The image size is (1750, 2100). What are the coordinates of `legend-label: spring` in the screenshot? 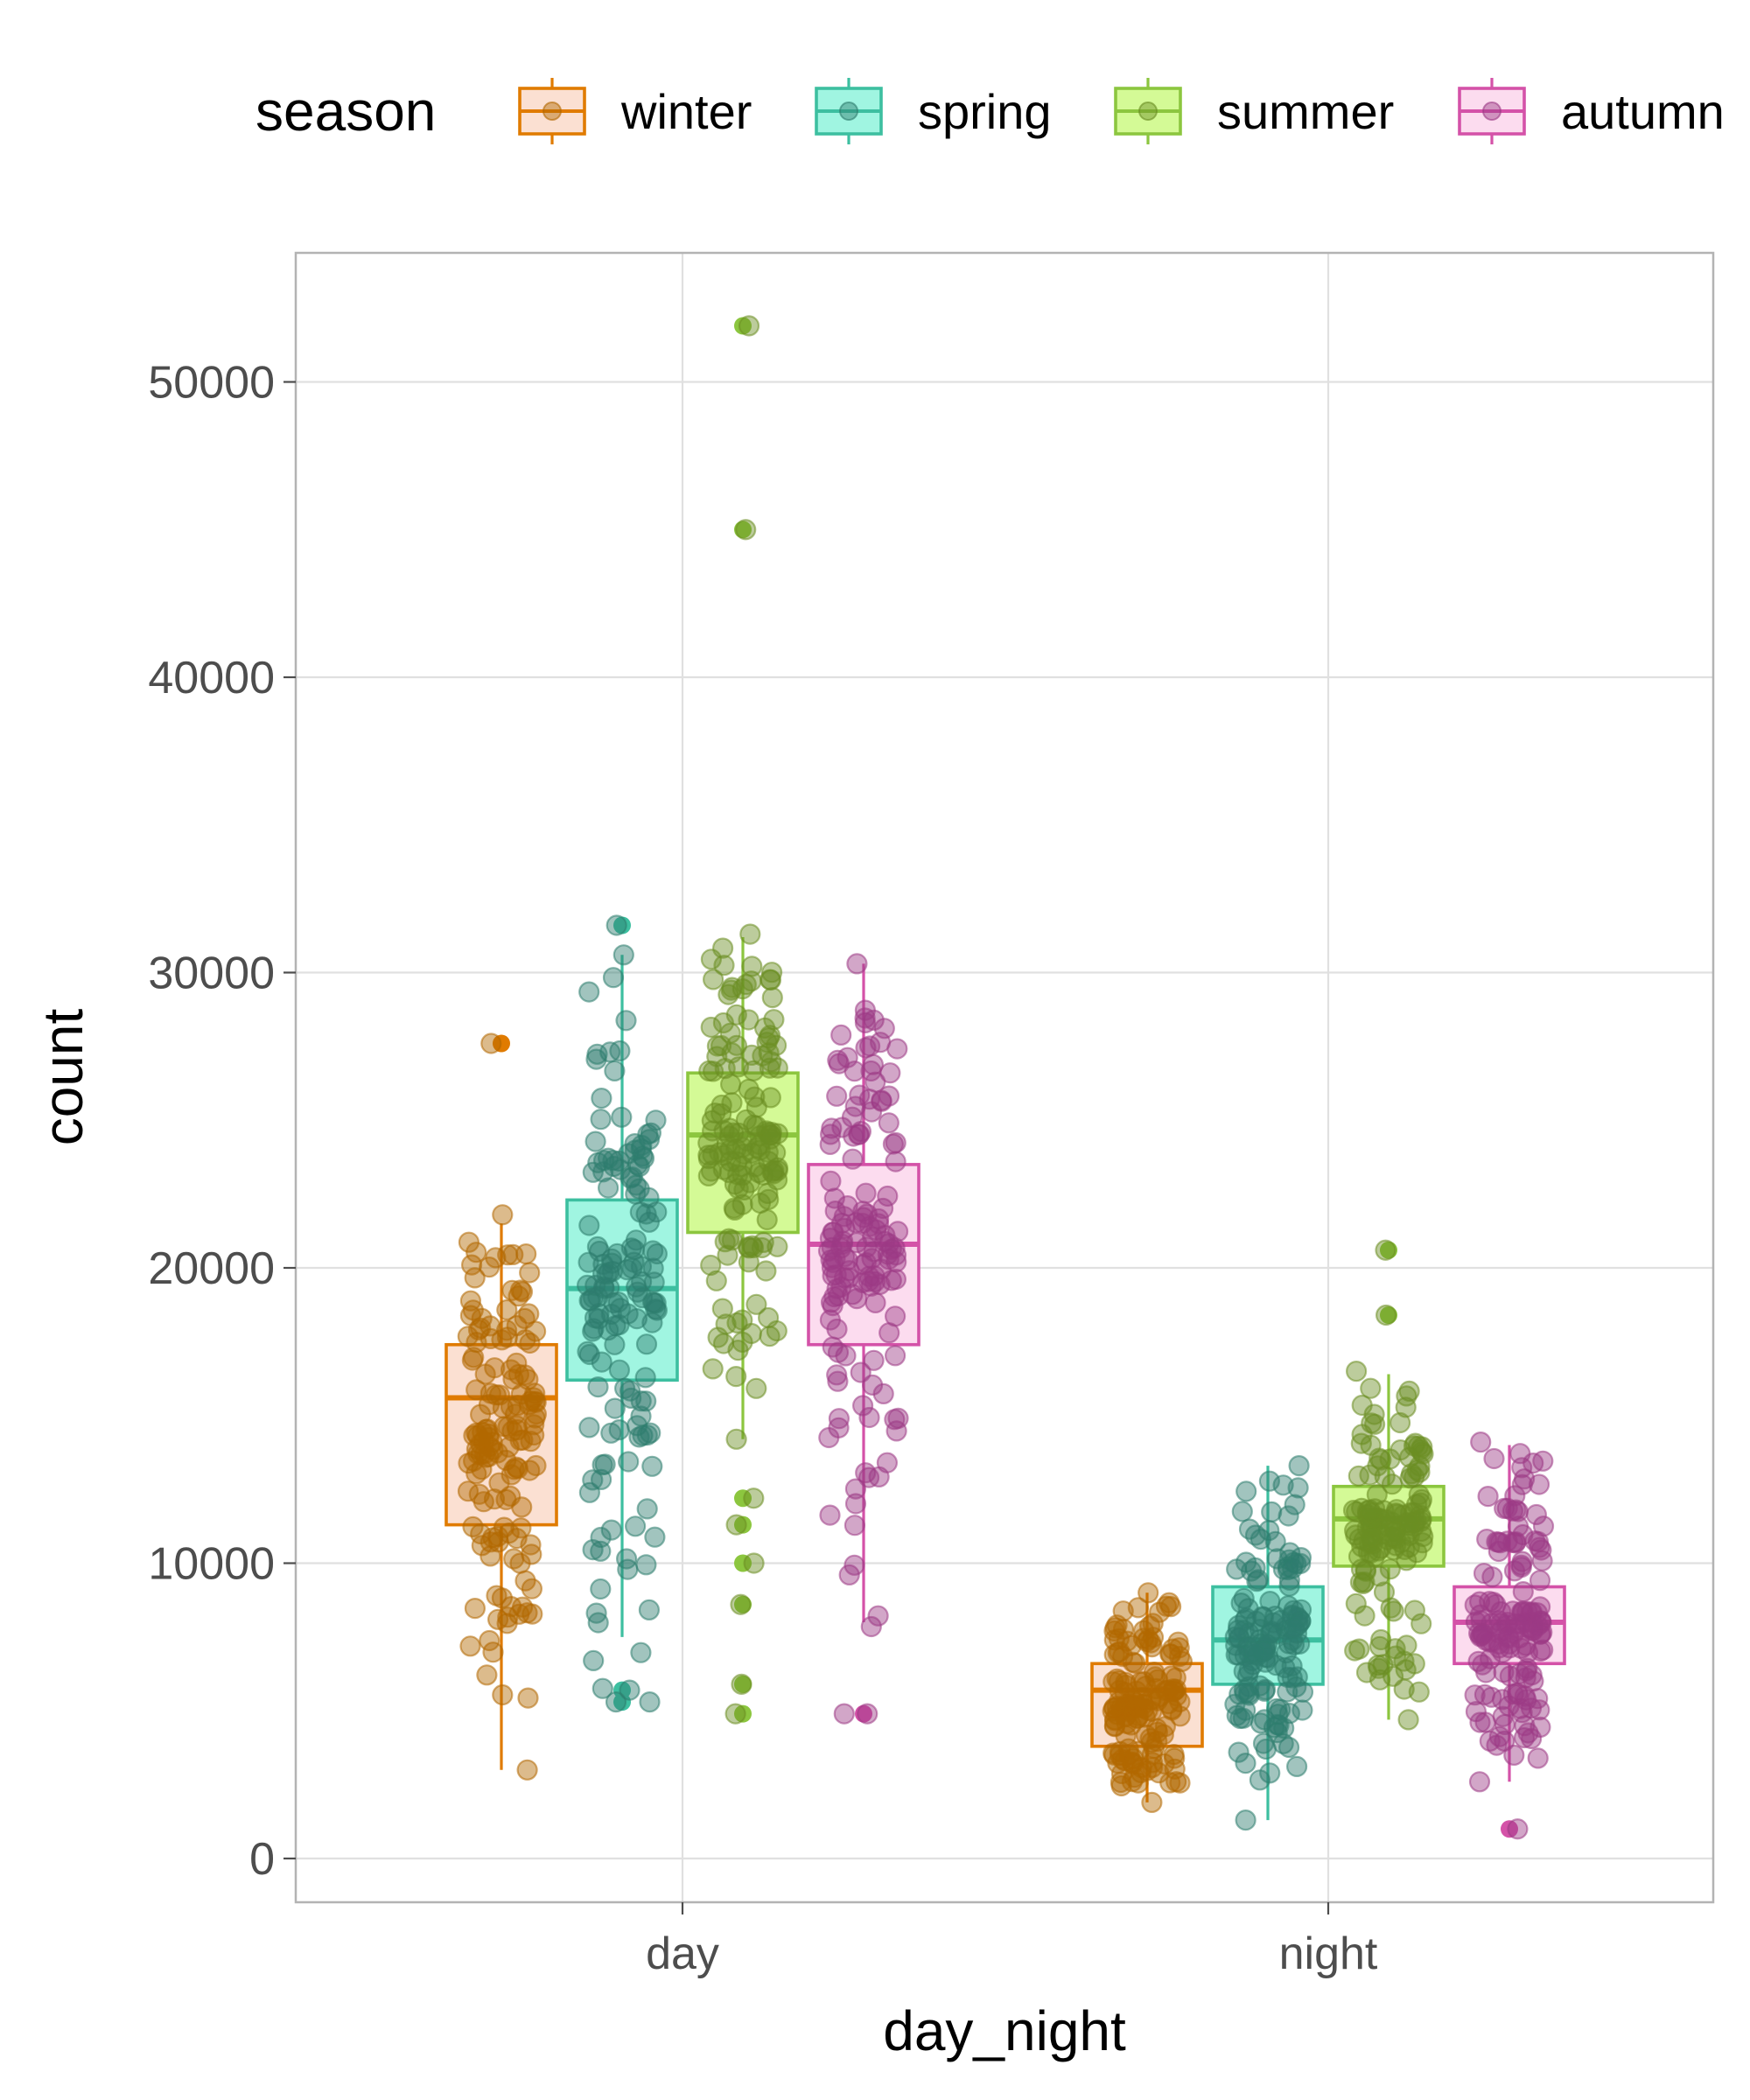 It's located at (985, 111).